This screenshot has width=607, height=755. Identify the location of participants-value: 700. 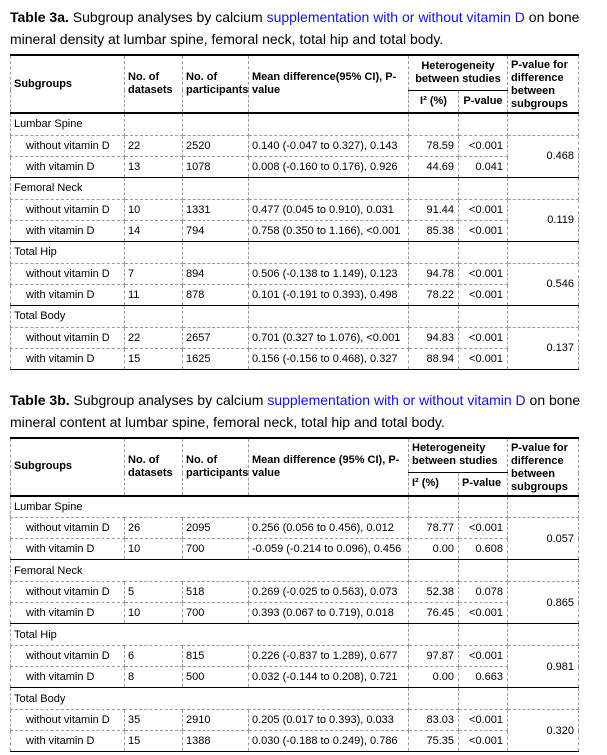
(215, 613).